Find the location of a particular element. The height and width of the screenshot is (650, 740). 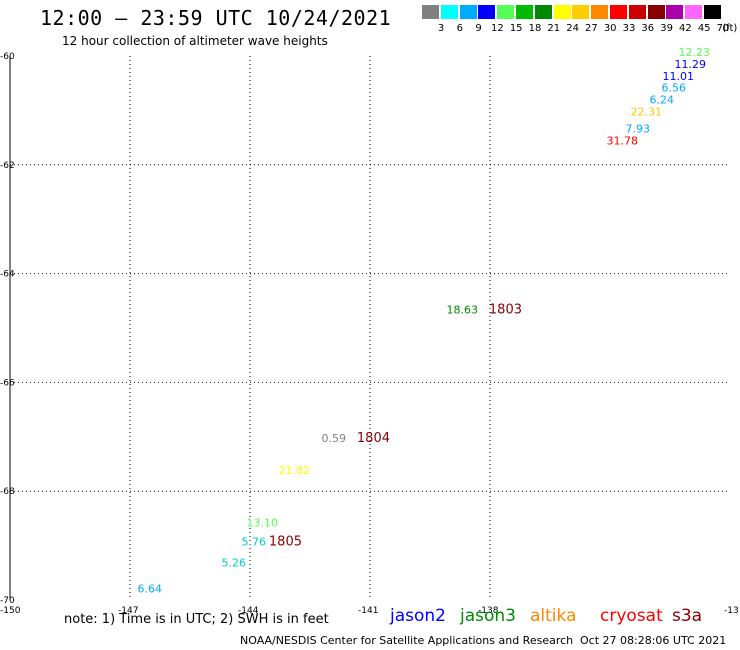

legend-swatch-label: 27 is located at coordinates (591, 28).